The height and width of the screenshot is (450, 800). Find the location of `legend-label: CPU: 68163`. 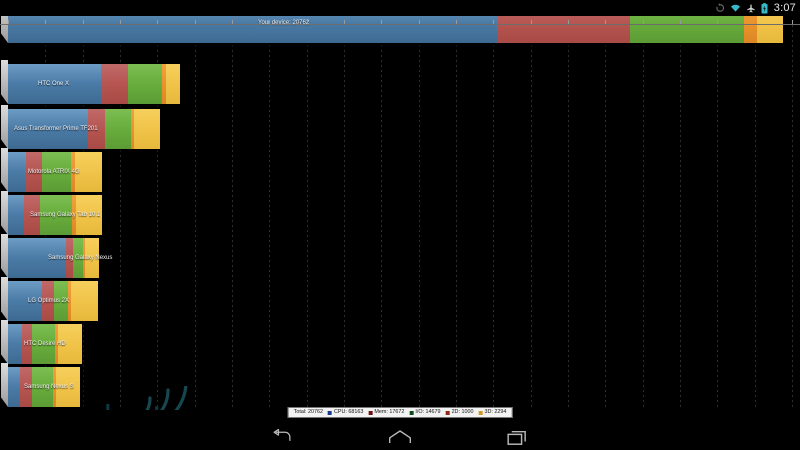

legend-label: CPU: 68163 is located at coordinates (349, 411).